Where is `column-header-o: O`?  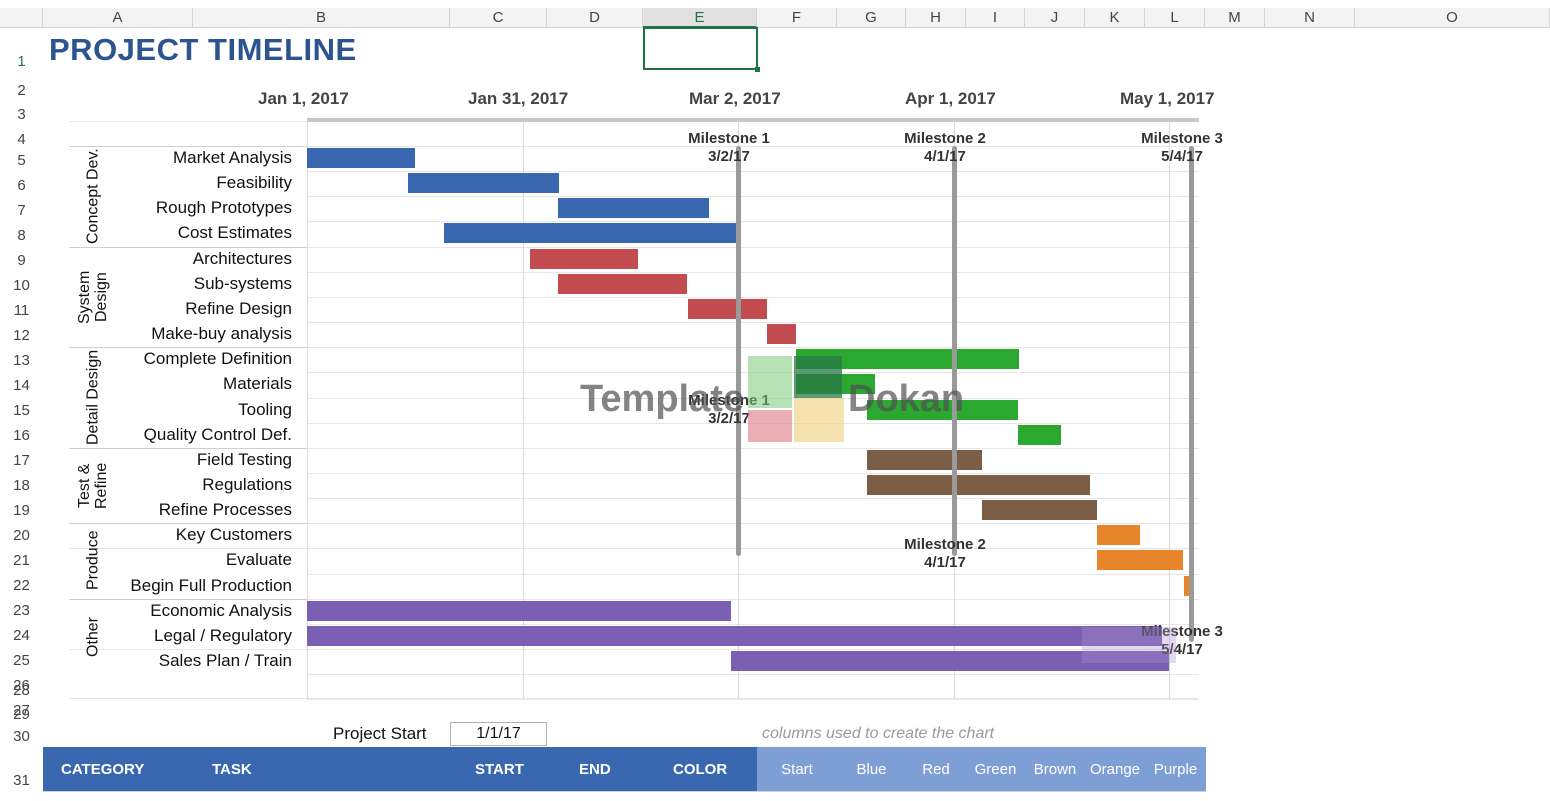 column-header-o: O is located at coordinates (1452, 18).